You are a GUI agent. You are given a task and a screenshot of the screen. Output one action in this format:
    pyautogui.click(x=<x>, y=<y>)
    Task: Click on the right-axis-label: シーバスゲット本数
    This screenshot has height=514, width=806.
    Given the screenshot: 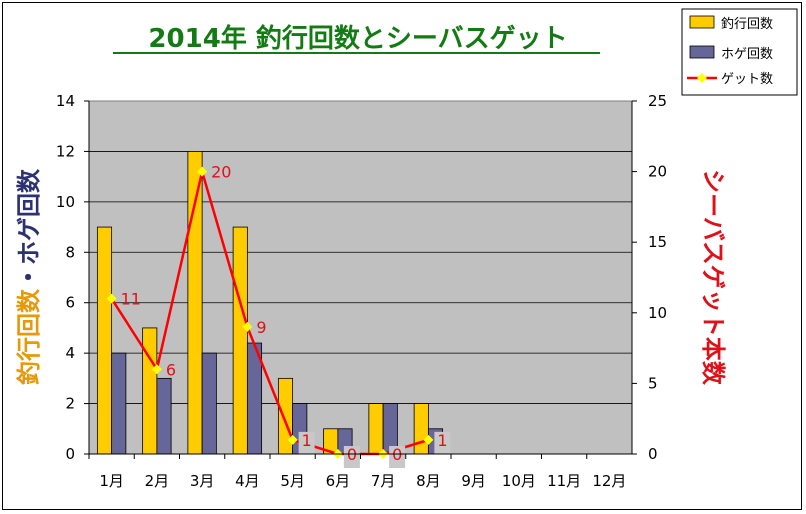 What is the action you would take?
    pyautogui.click(x=713, y=277)
    